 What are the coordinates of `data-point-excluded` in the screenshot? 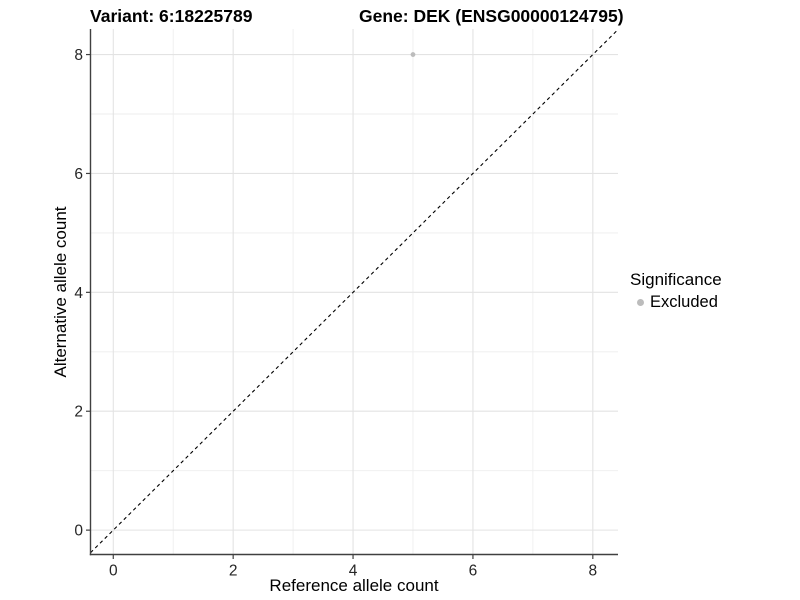 It's located at (413, 54).